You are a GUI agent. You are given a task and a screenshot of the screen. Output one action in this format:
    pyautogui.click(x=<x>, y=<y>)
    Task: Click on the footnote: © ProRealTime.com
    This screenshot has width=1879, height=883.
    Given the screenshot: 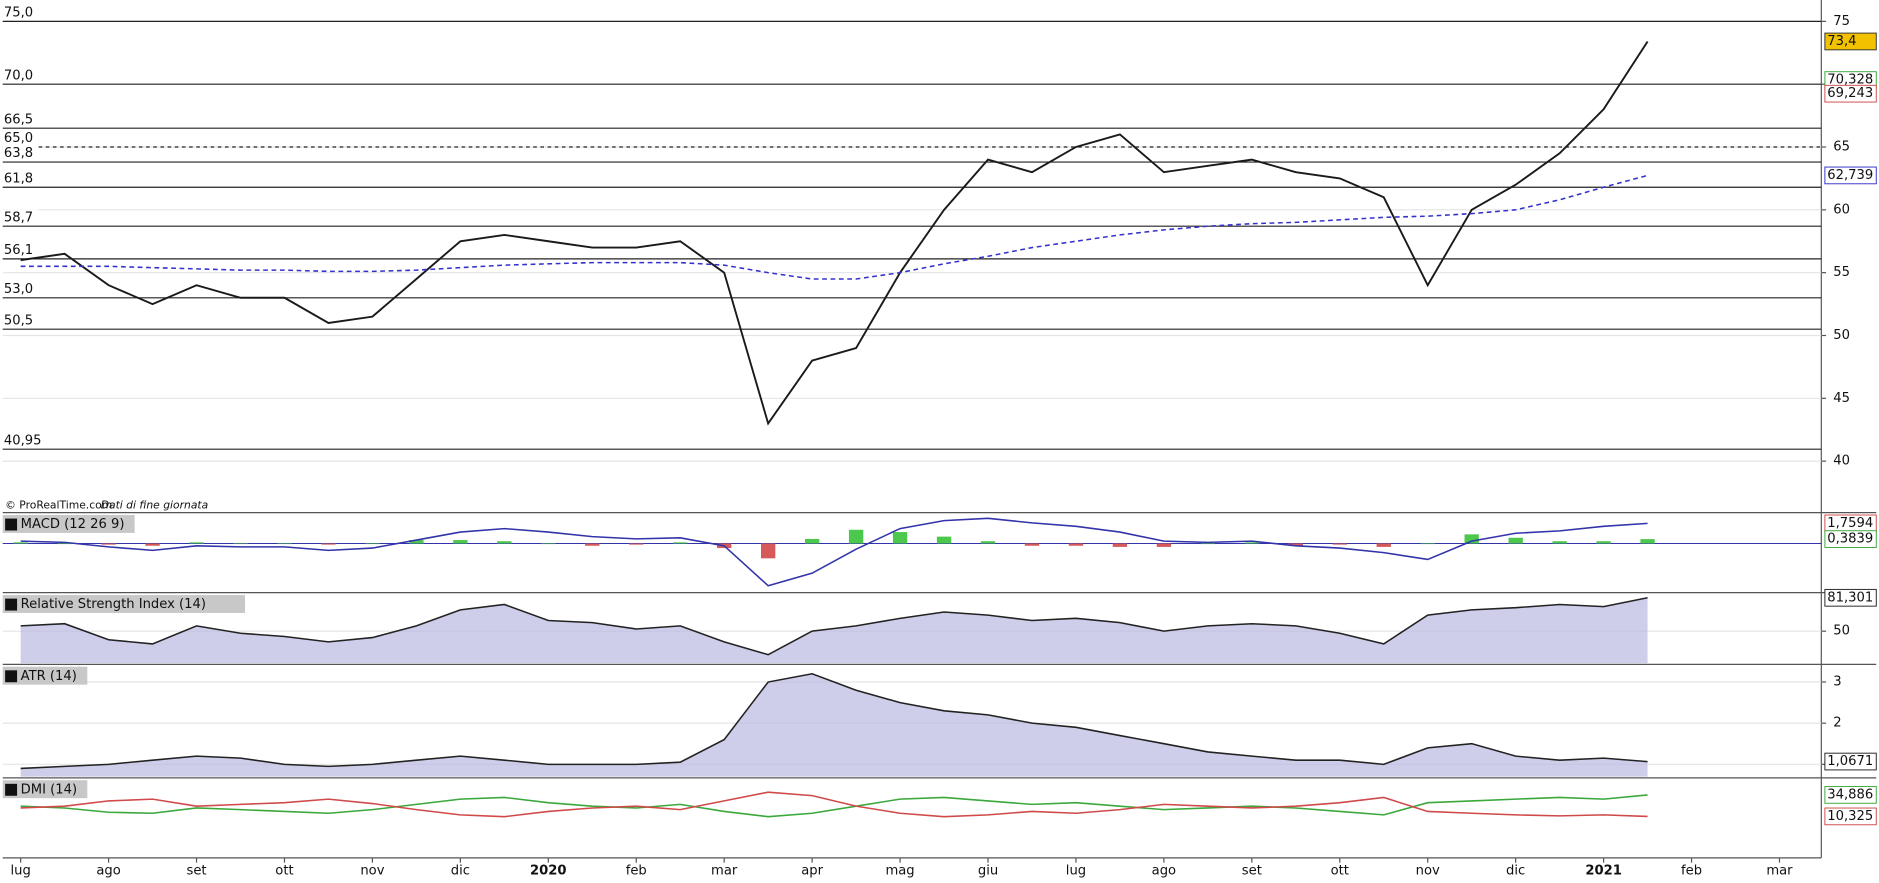 What is the action you would take?
    pyautogui.click(x=58, y=504)
    